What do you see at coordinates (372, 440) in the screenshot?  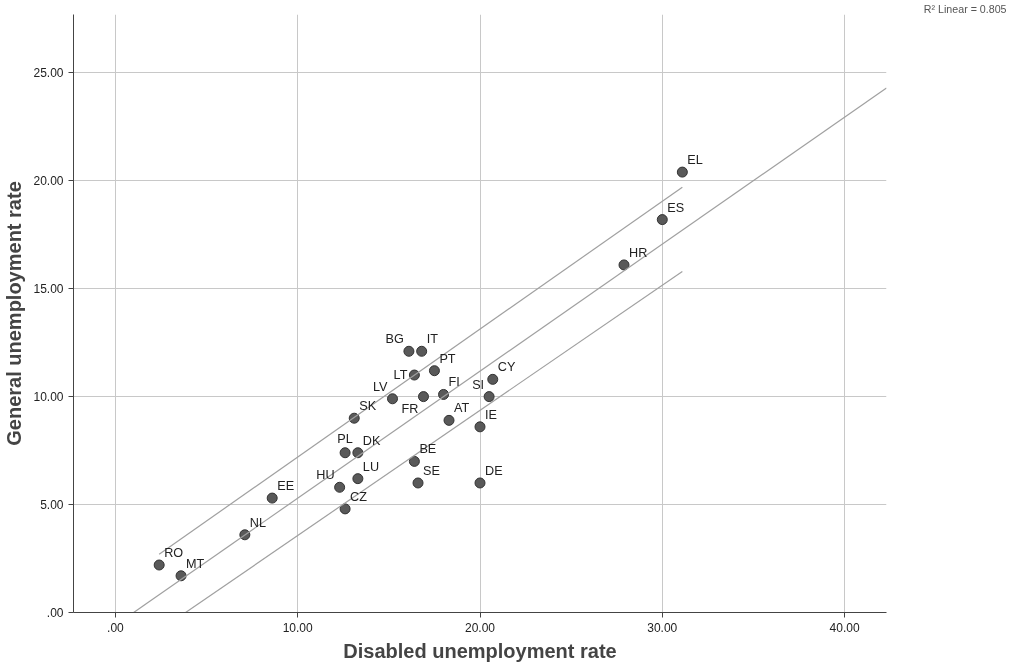 I see `data-label: DK` at bounding box center [372, 440].